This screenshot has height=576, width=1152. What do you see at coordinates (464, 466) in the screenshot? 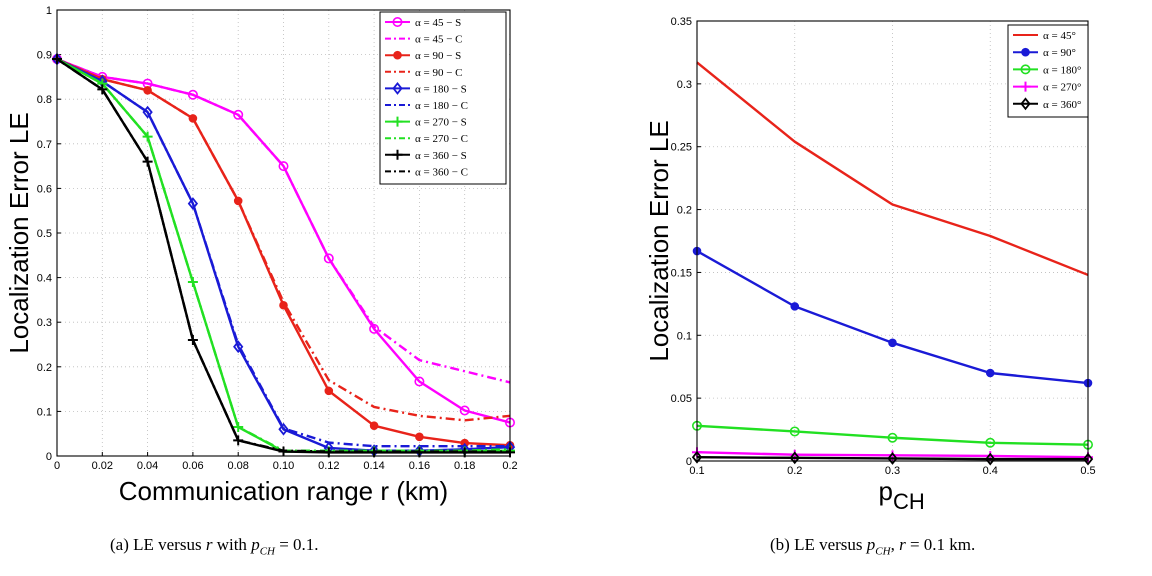
I see `x-tick-label: 0.18` at bounding box center [464, 466].